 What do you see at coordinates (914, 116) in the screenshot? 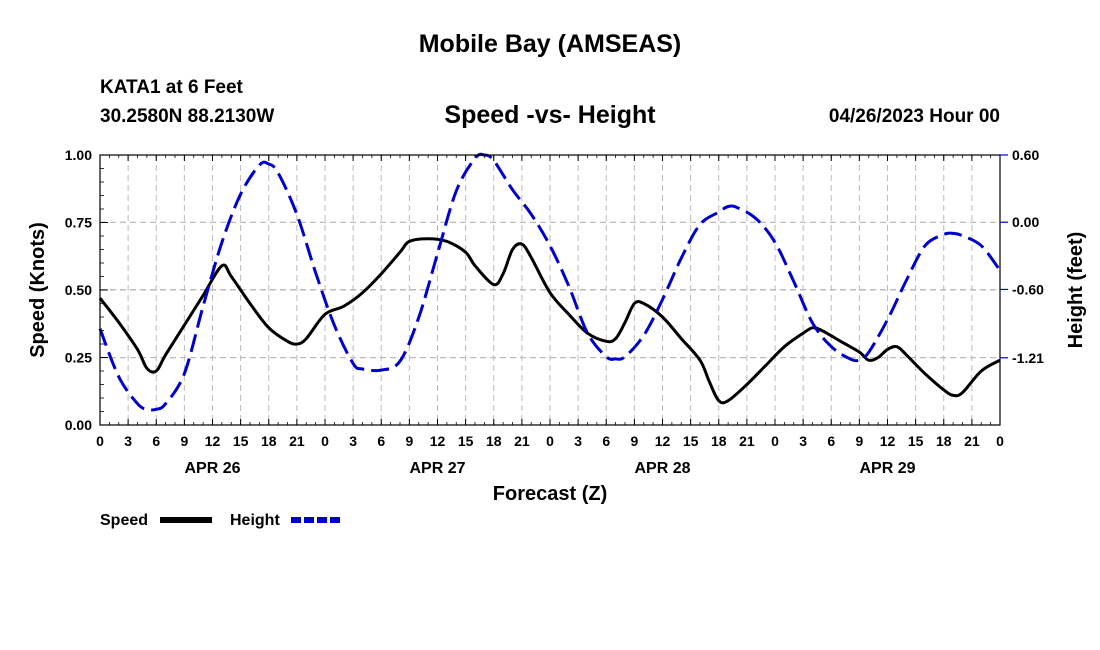
I see `forecast-datetime: 04/26/2023 Hour 00` at bounding box center [914, 116].